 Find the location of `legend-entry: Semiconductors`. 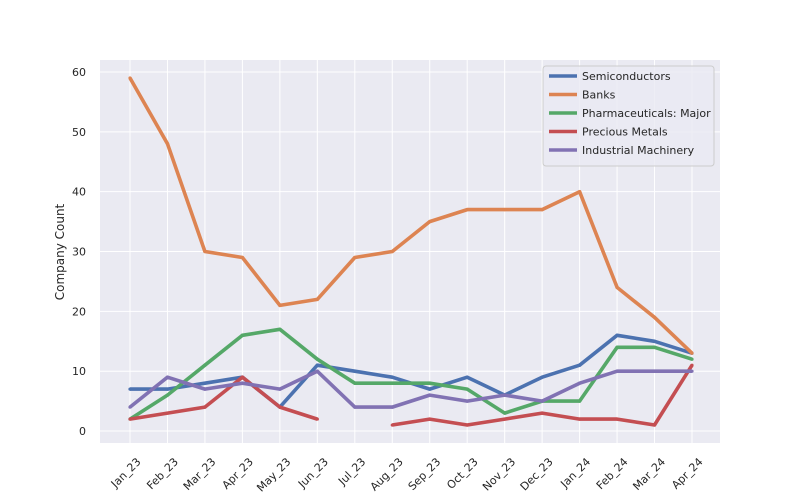

legend-entry: Semiconductors is located at coordinates (626, 76).